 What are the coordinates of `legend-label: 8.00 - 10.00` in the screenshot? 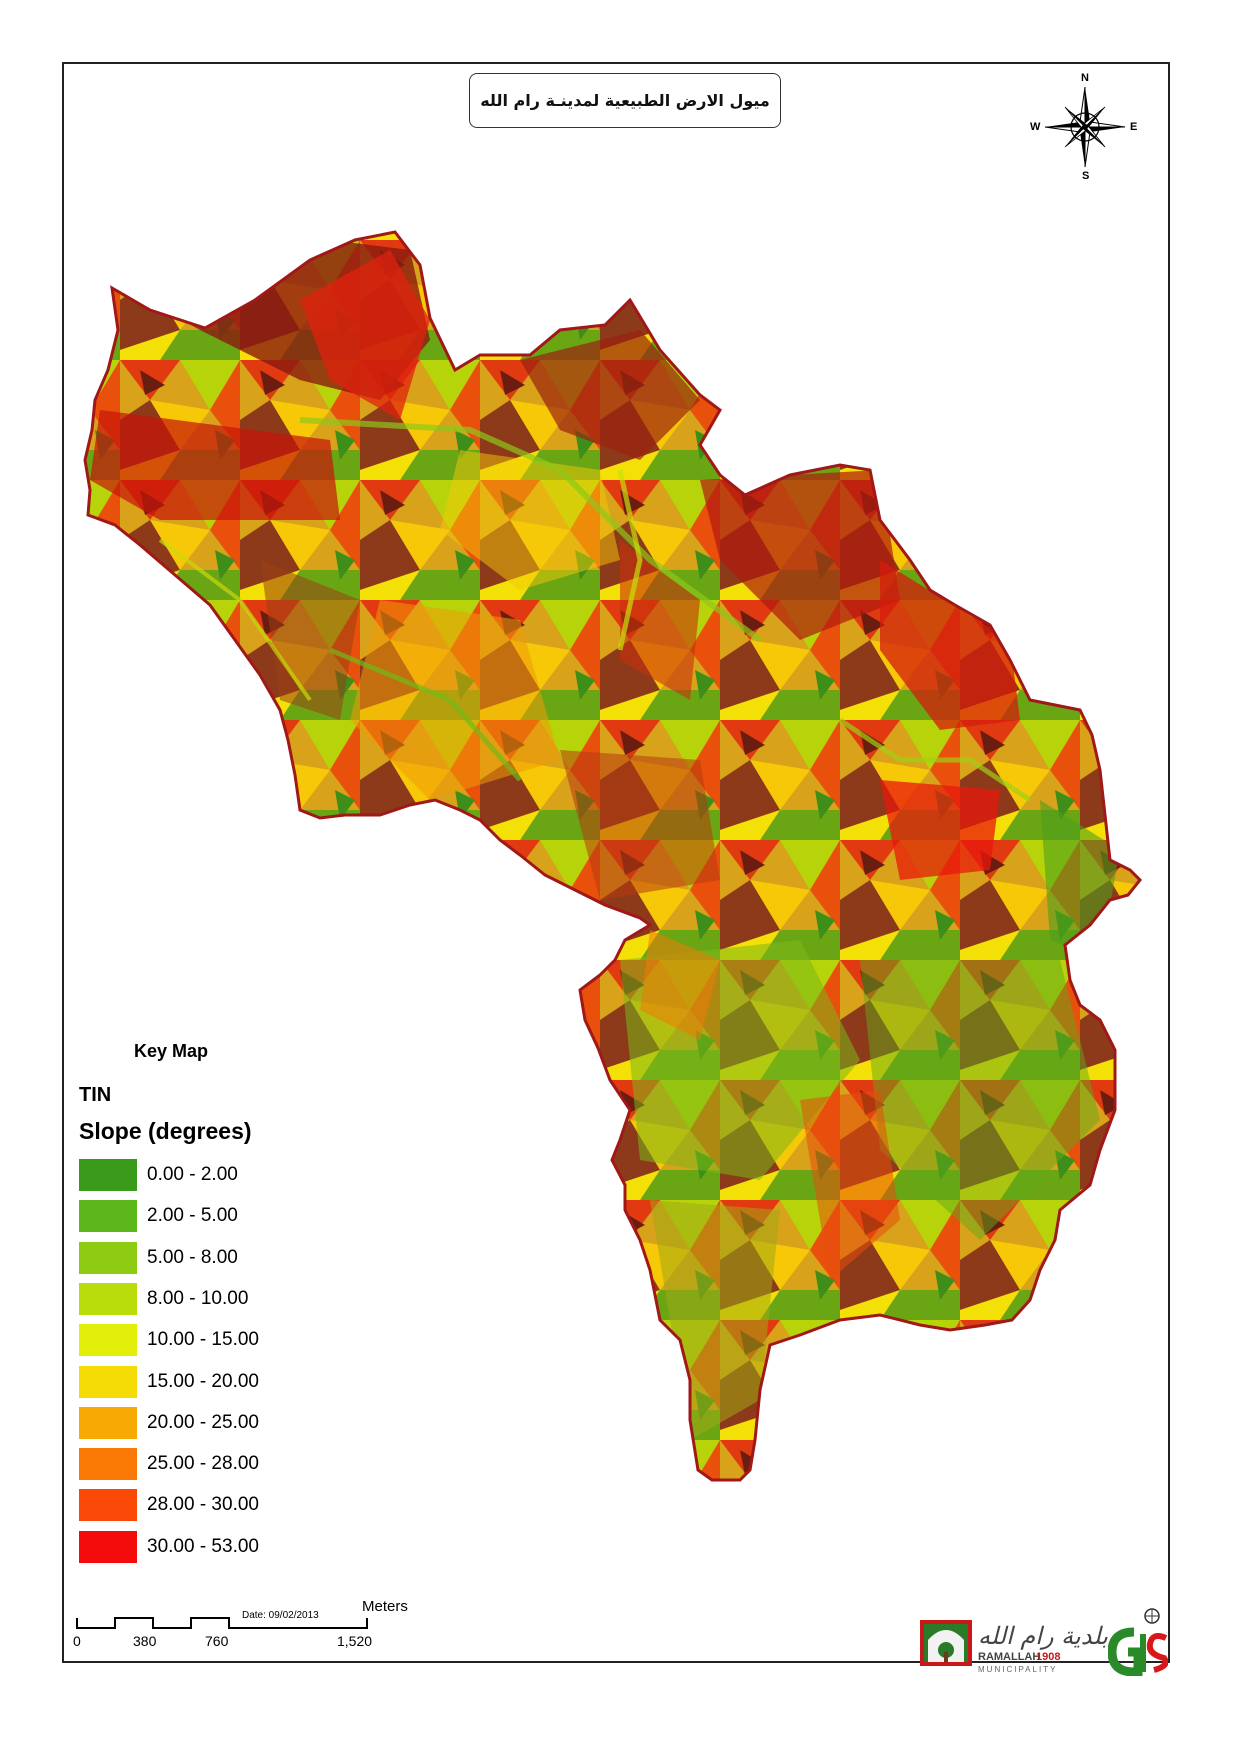 It's located at (198, 1298).